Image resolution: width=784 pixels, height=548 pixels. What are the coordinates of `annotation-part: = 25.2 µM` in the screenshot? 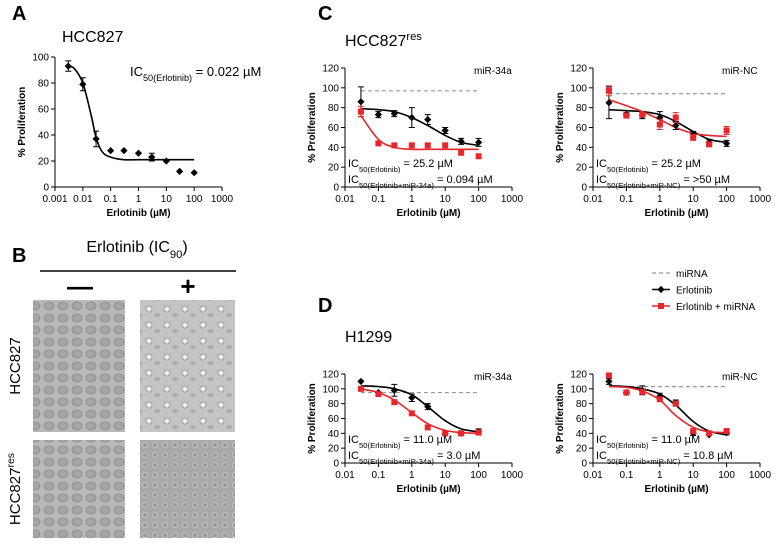 It's located at (674, 164).